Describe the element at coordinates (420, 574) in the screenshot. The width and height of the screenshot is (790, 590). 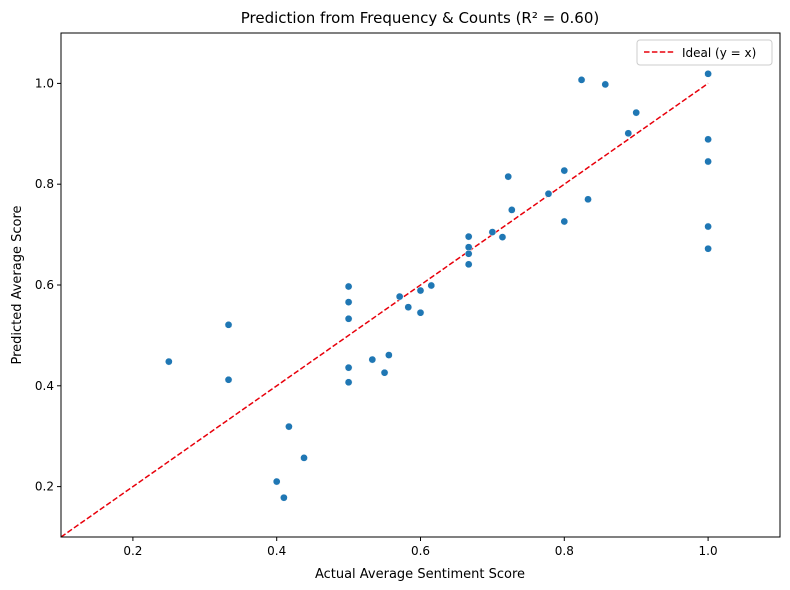
I see `x-axis-label: Actual Average Sentiment Score` at that location.